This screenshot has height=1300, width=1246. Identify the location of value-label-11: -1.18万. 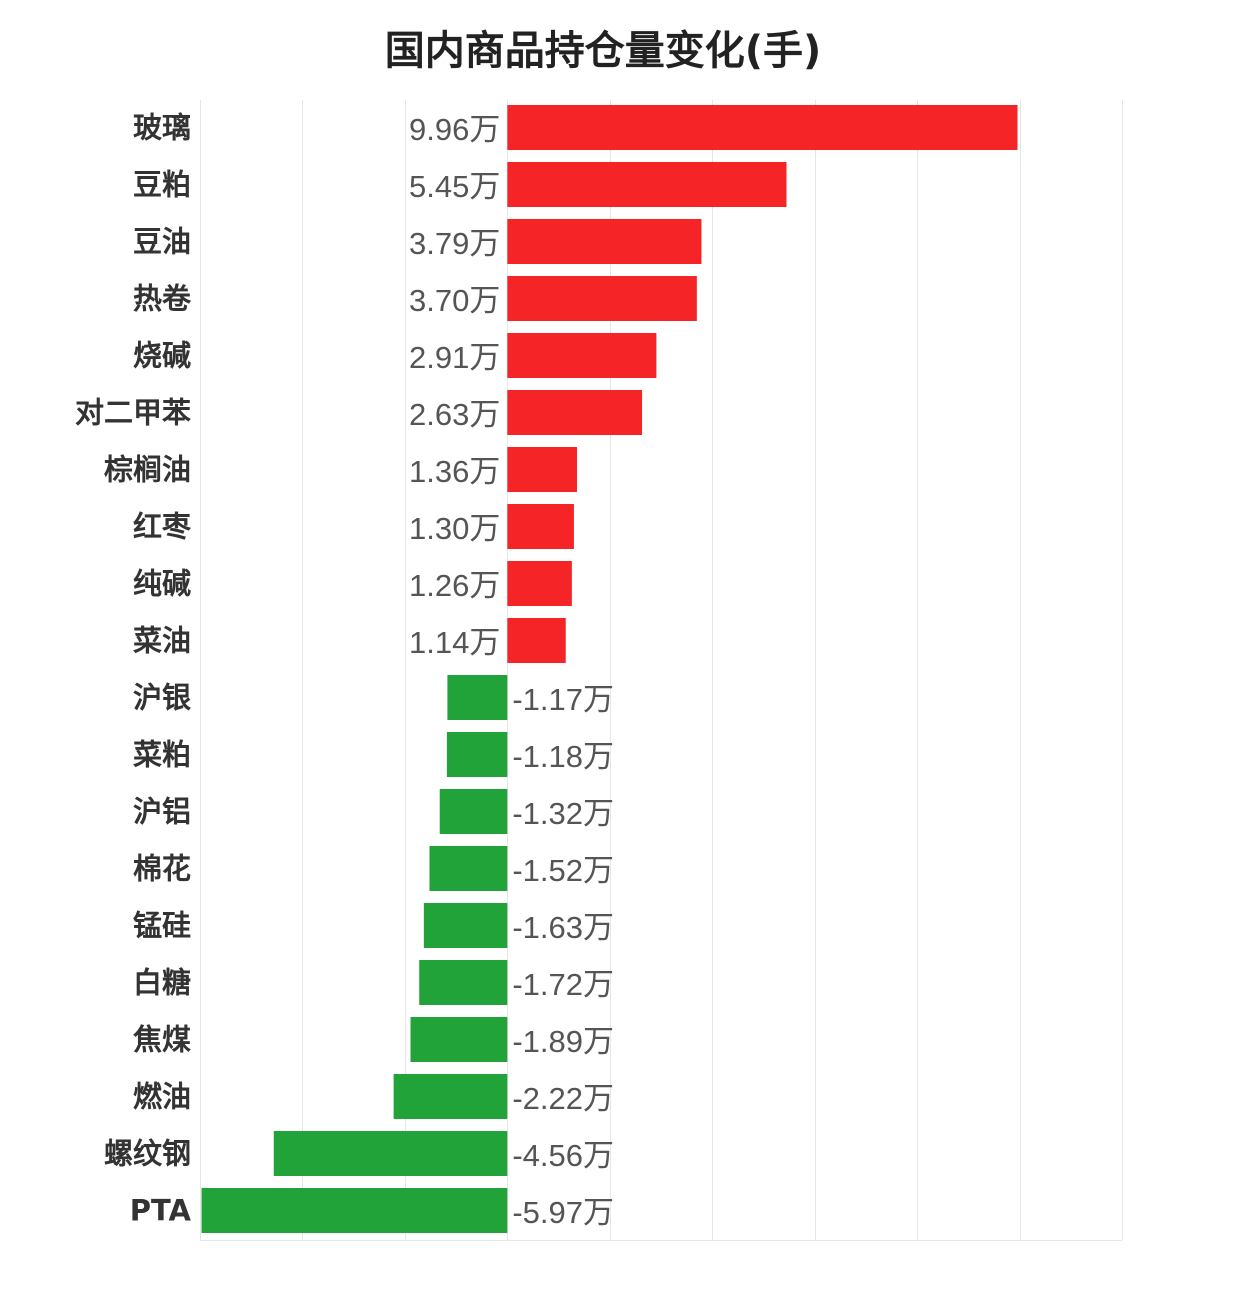
(563, 756).